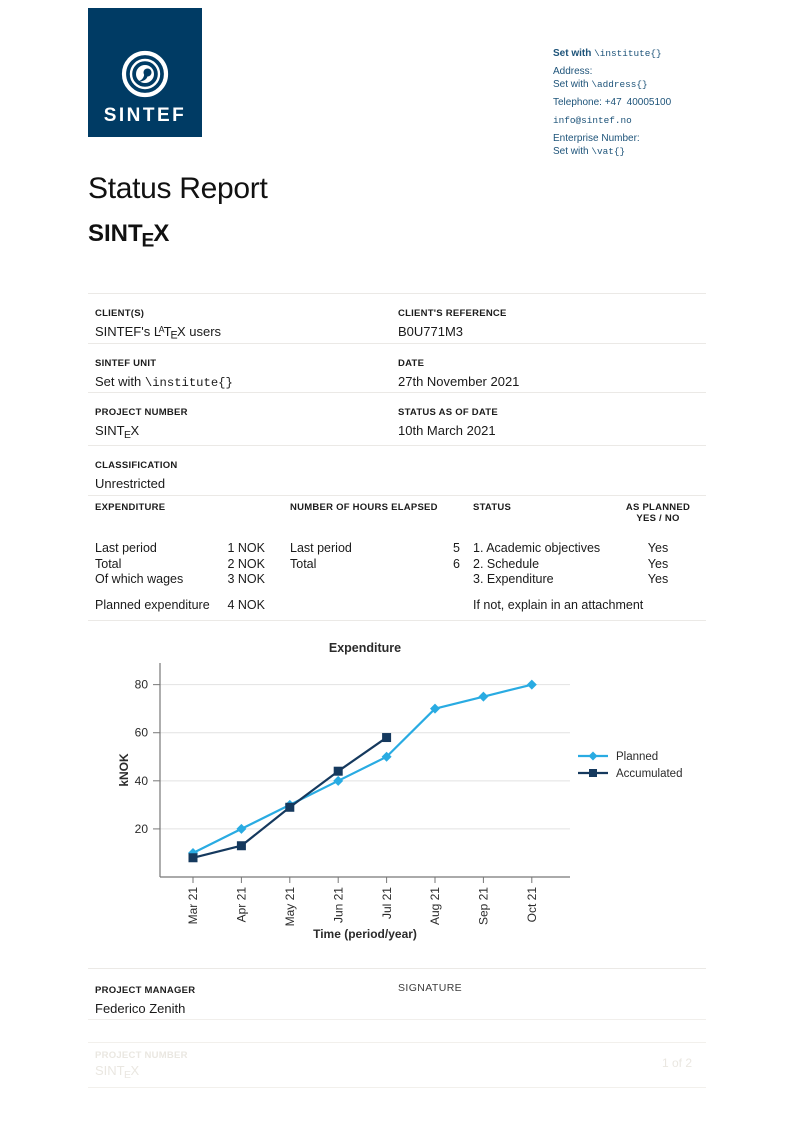 This screenshot has height=1123, width=794. Describe the element at coordinates (142, 829) in the screenshot. I see `svg-text: 20` at that location.